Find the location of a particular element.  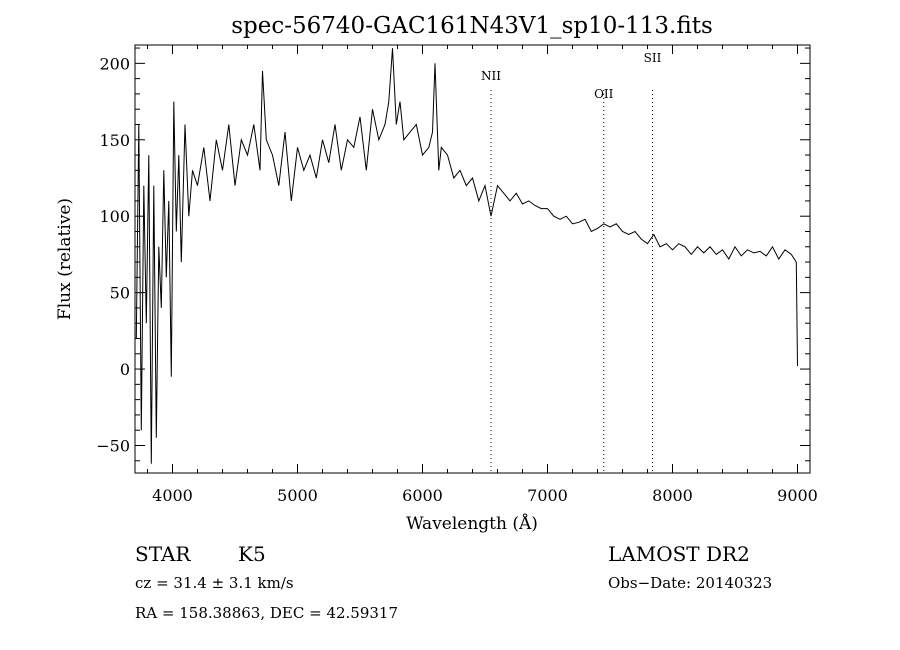

survey-name: LAMOST DR2 is located at coordinates (679, 554).